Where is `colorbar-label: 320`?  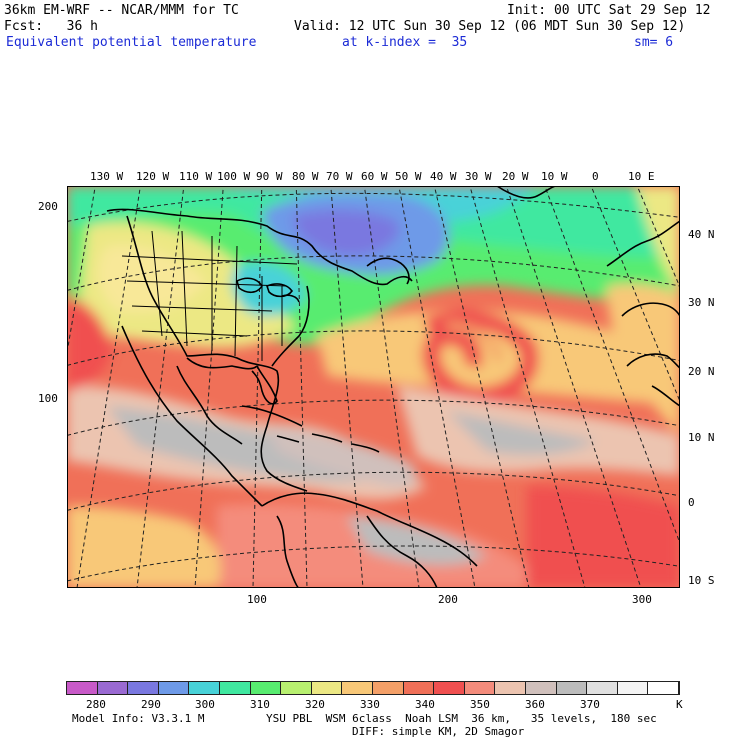 colorbar-label: 320 is located at coordinates (315, 704).